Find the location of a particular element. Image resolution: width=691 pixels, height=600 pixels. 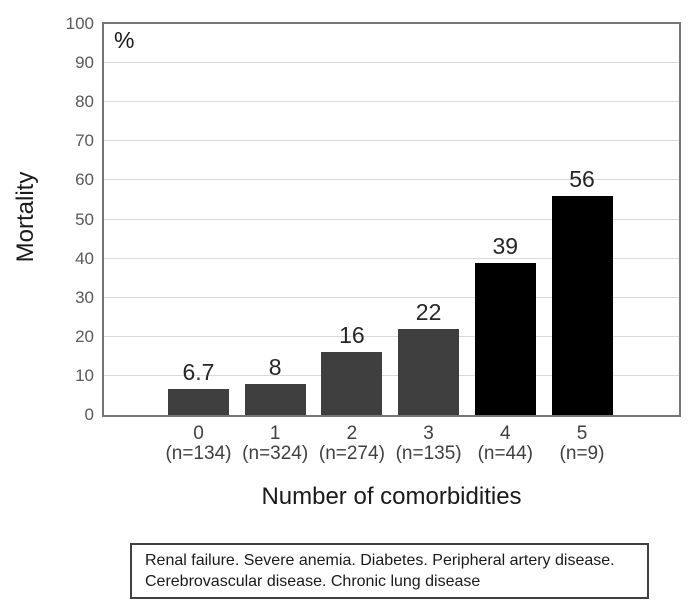

x-tick-label: 1 (n=324) is located at coordinates (275, 444).